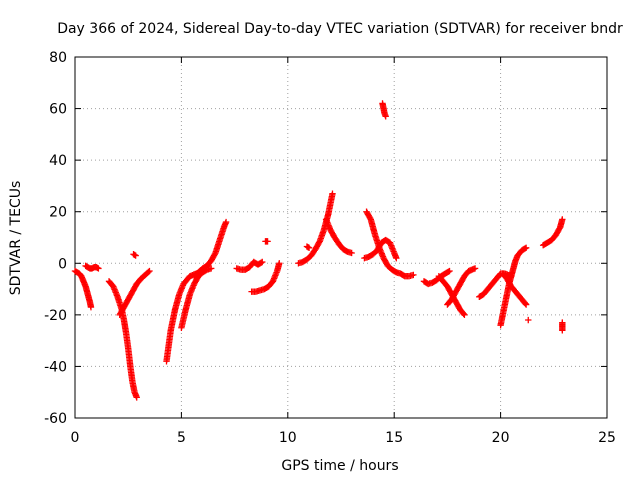 The image size is (640, 480). Describe the element at coordinates (339, 466) in the screenshot. I see `x-axis-label: GPS time / hours` at that location.